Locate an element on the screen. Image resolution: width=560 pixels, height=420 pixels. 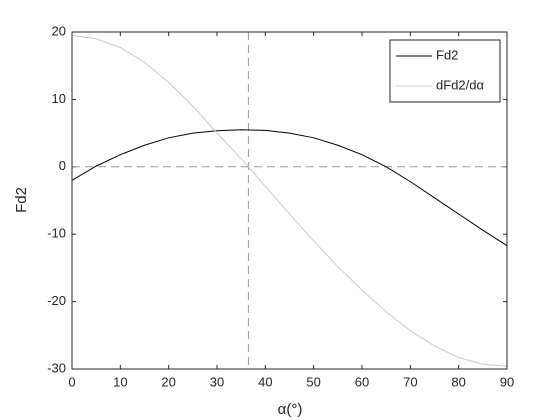
legend-label: Fd2 is located at coordinates (447, 54).